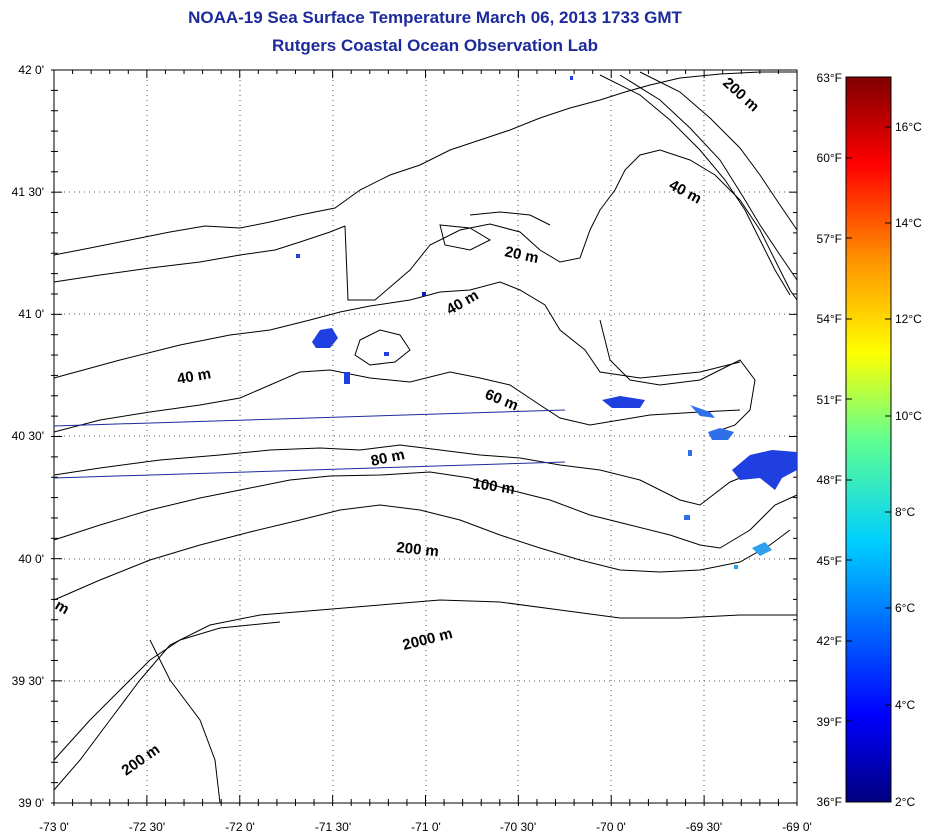  Describe the element at coordinates (31, 559) in the screenshot. I see `lat-label: 40 0'` at that location.